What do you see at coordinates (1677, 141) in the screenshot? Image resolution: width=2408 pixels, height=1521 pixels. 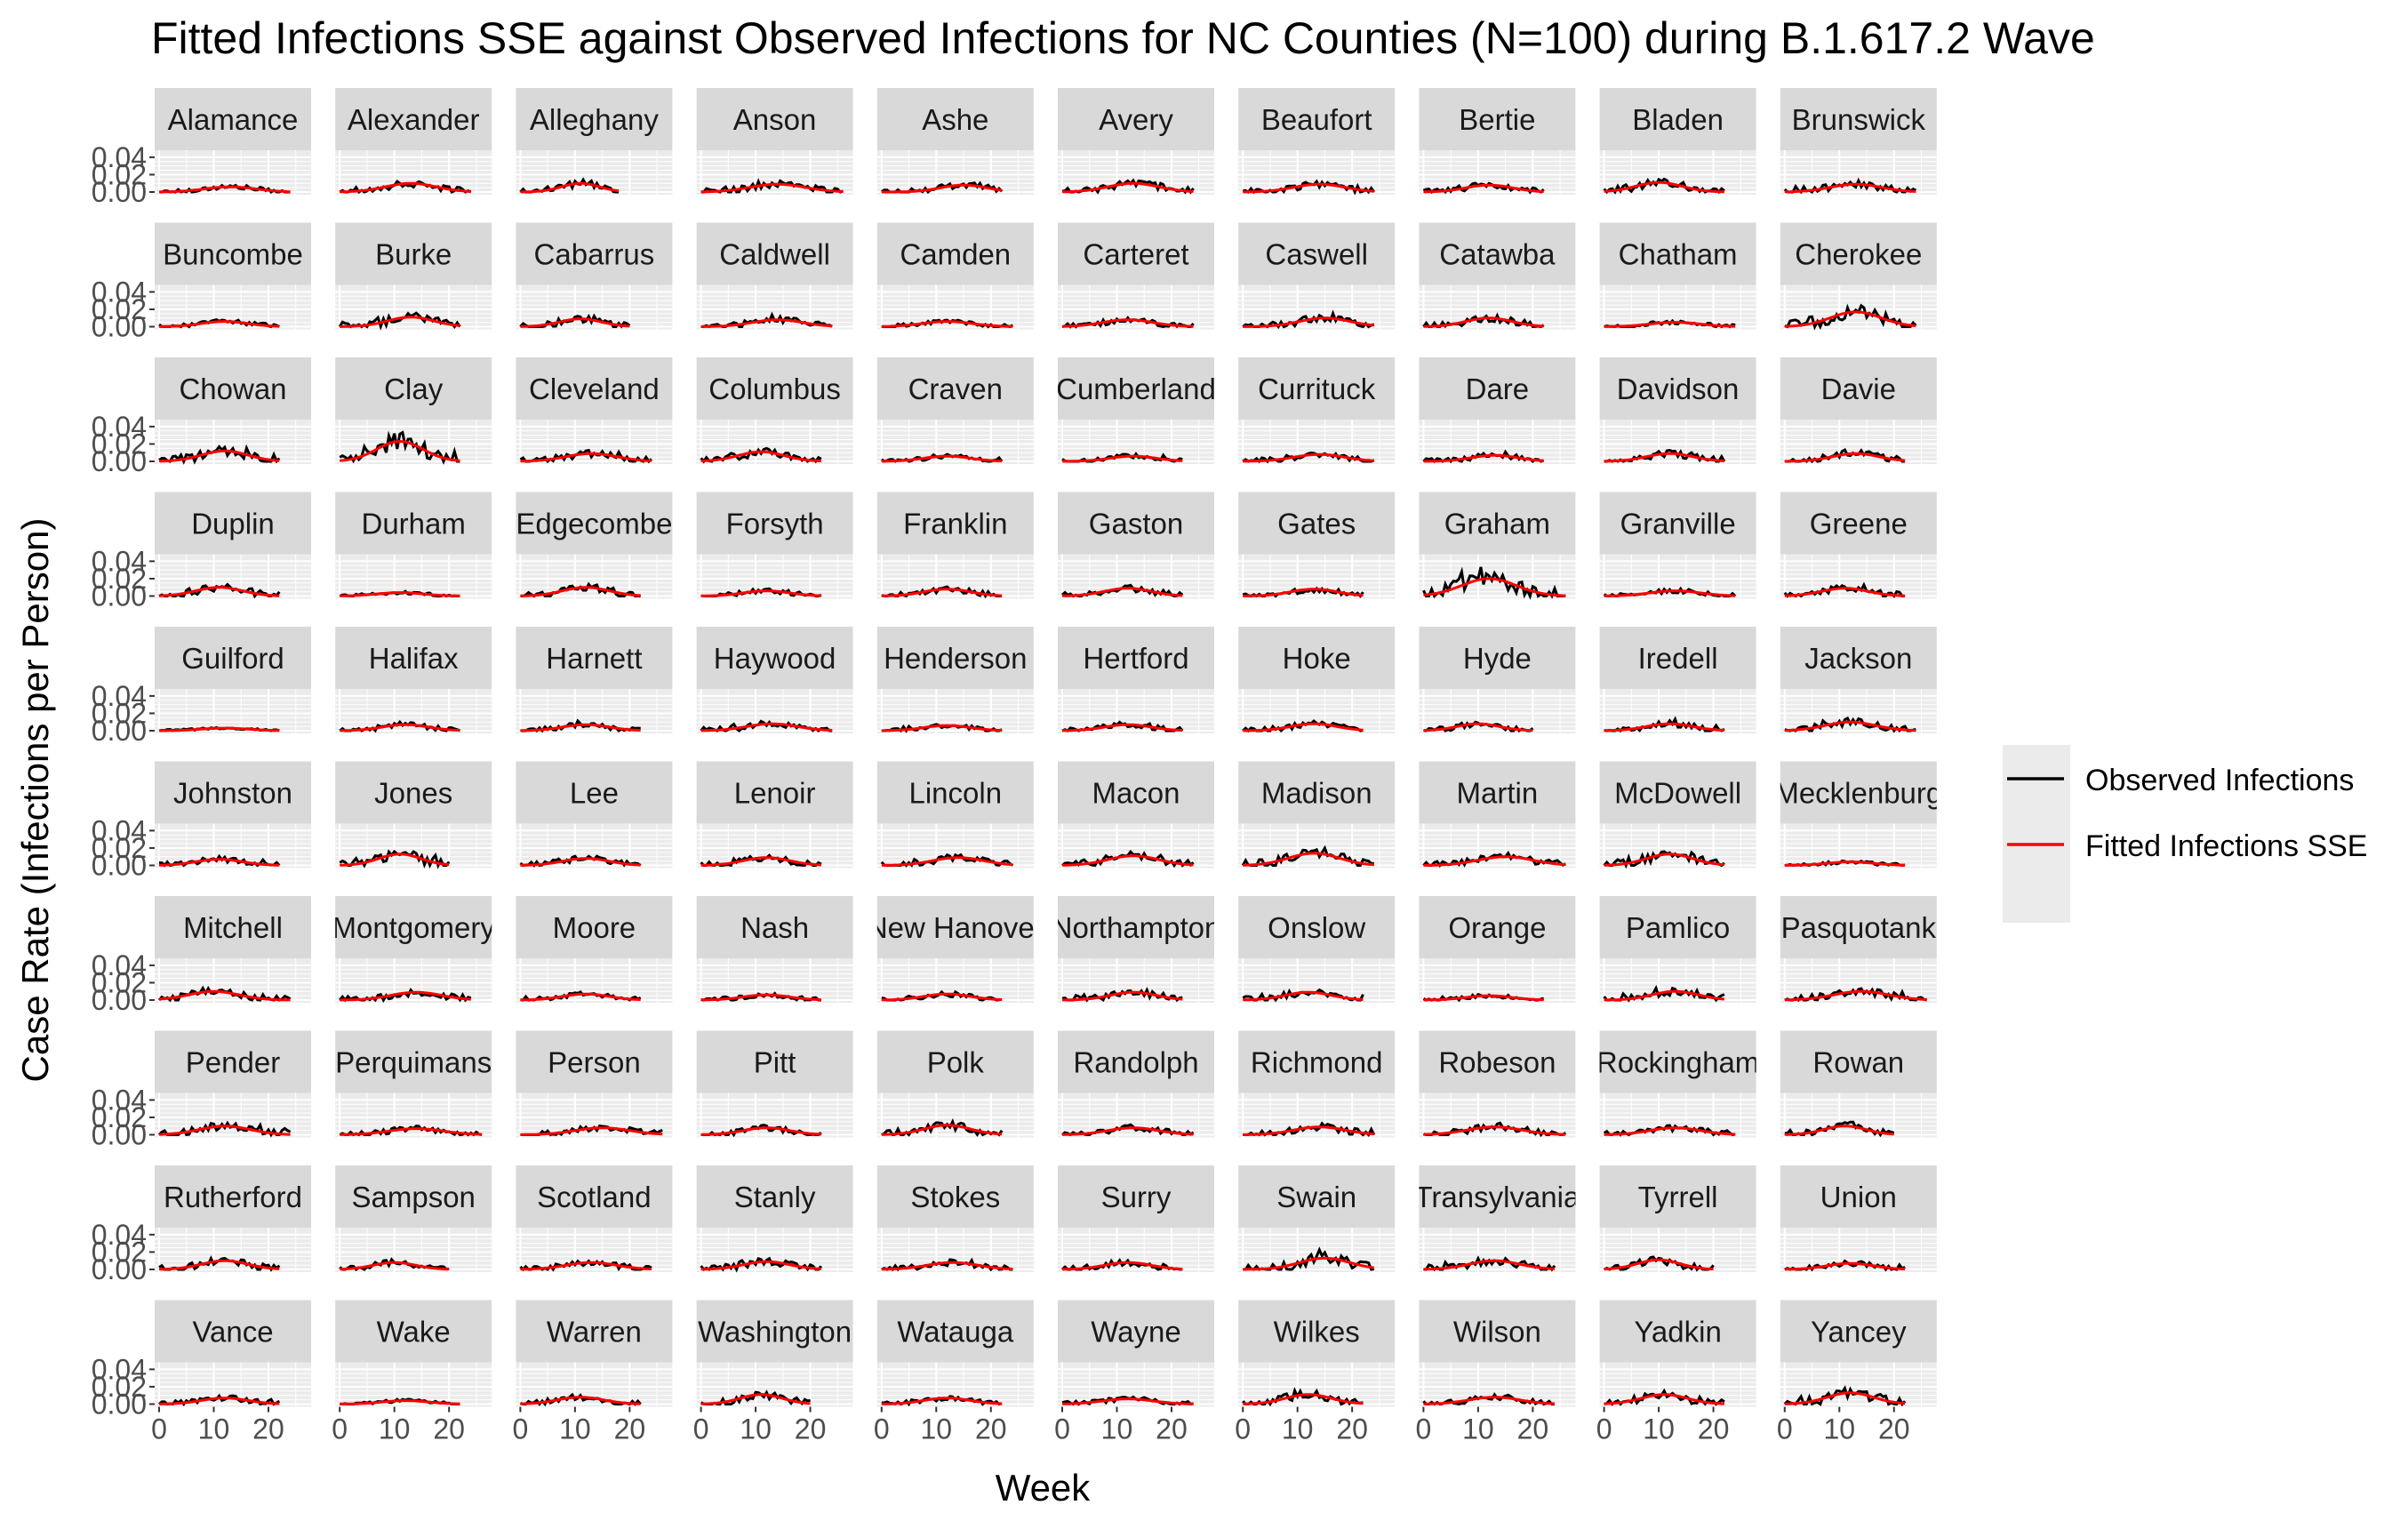 I see `facet-bladen: Bladen` at bounding box center [1677, 141].